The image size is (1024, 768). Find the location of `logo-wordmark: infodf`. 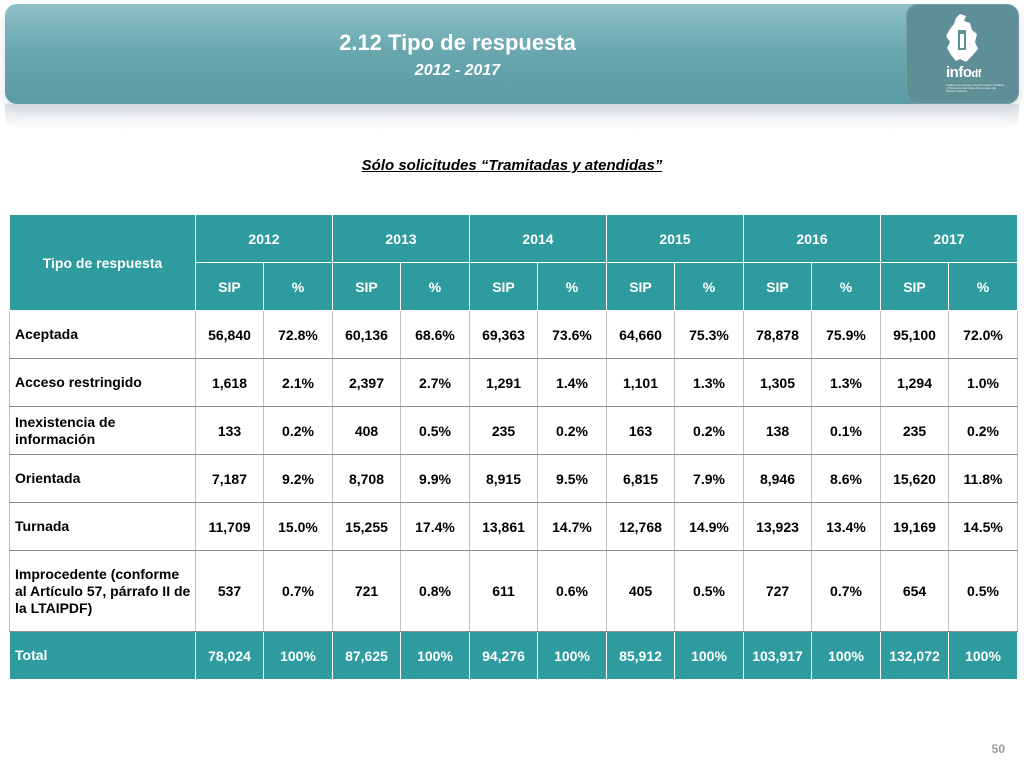

logo-wordmark: infodf is located at coordinates (963, 72).